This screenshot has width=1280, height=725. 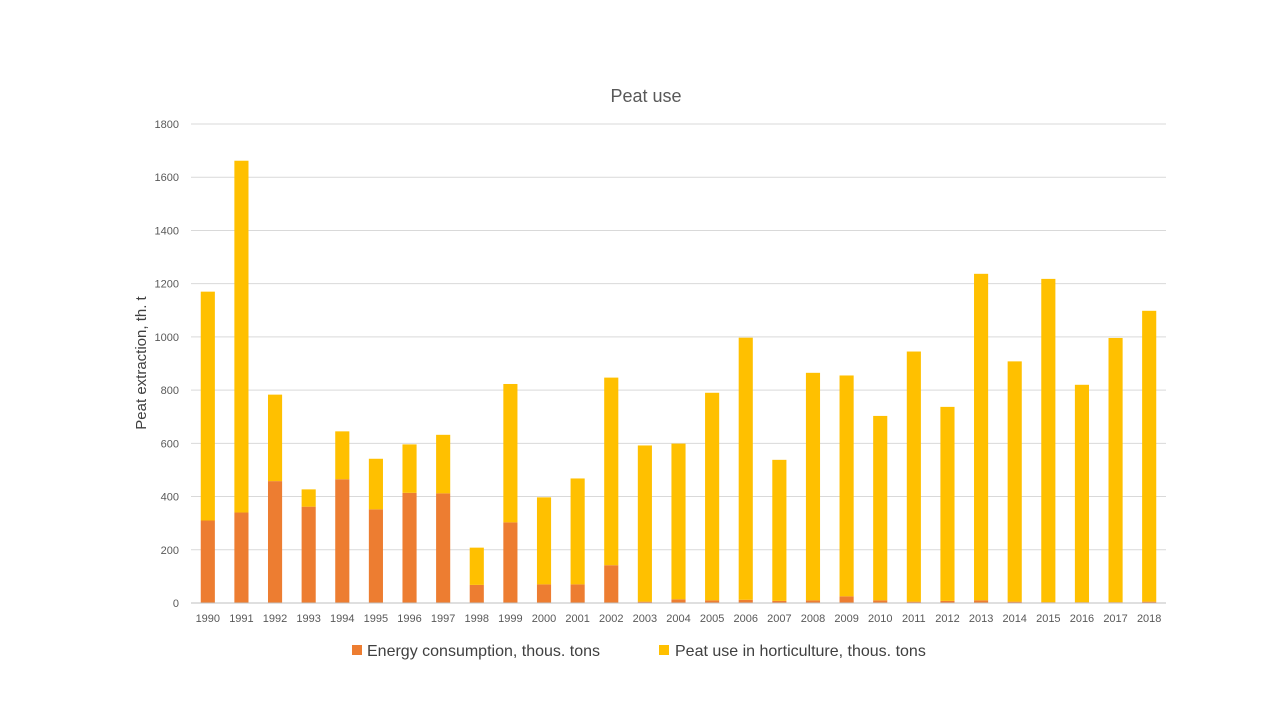 What do you see at coordinates (712, 619) in the screenshot?
I see `x-tick-label: 2005` at bounding box center [712, 619].